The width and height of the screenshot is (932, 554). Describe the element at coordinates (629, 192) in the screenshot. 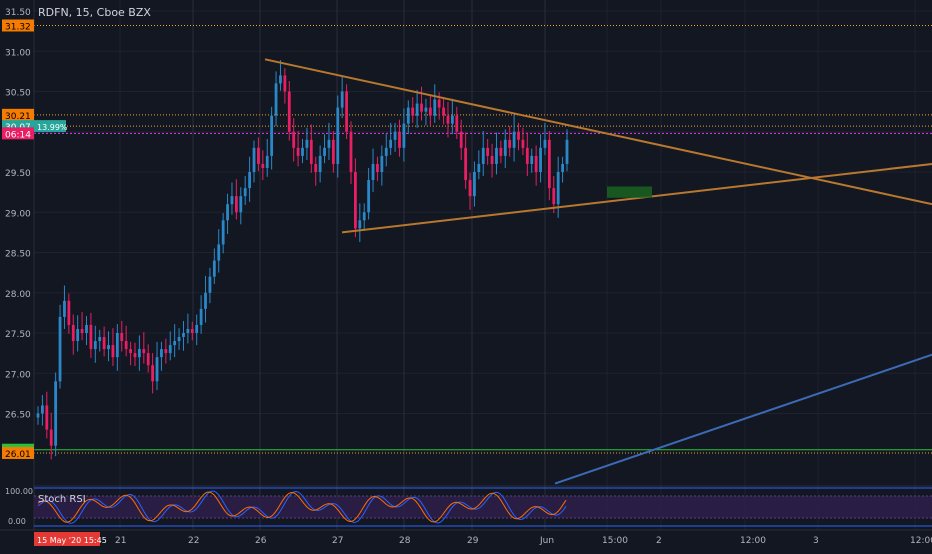

I see `target-box` at that location.